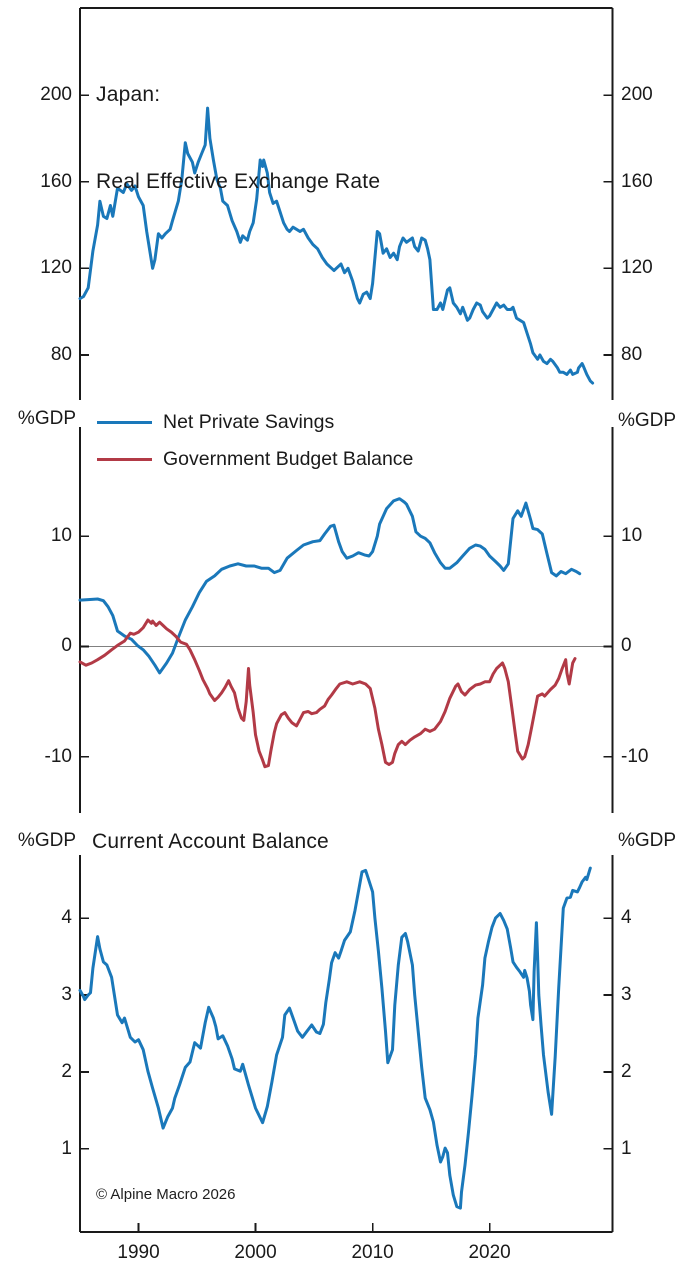 The height and width of the screenshot is (1281, 696). Describe the element at coordinates (249, 422) in the screenshot. I see `legend-label: Net Private Savings` at that location.